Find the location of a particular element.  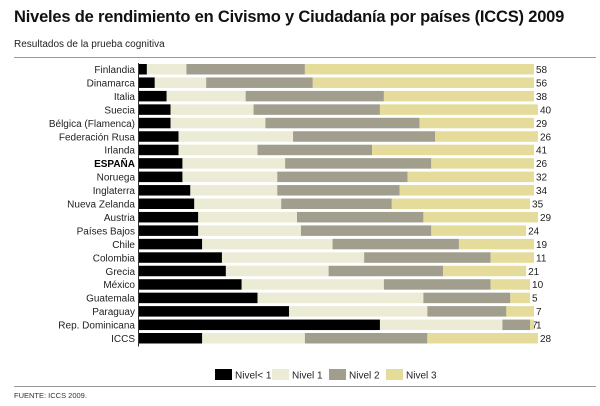

legend-label: Nivel 3 is located at coordinates (421, 376).